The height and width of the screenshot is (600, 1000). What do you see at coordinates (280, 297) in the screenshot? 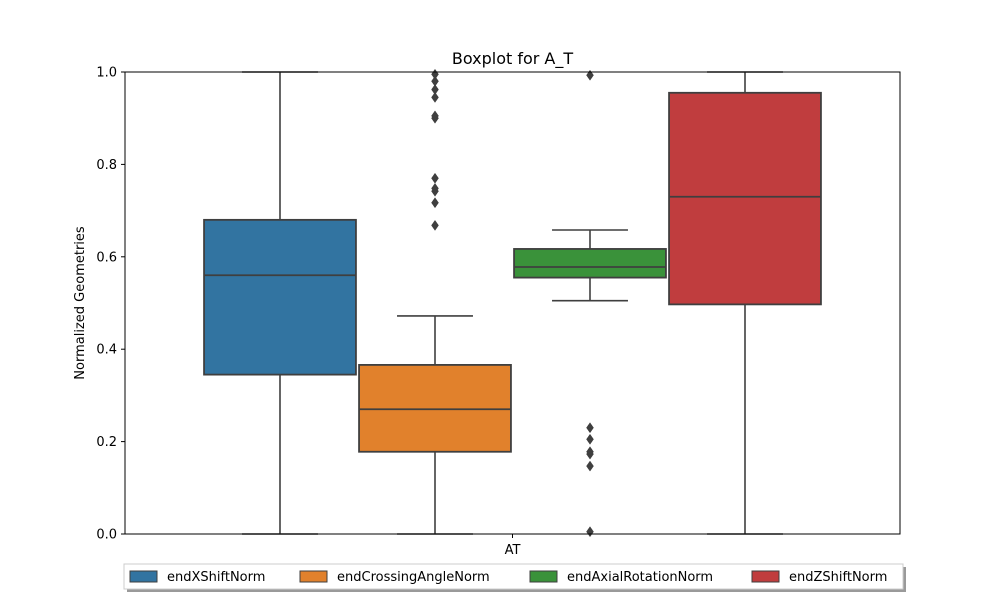
I see `box-endxshiftnorm` at bounding box center [280, 297].